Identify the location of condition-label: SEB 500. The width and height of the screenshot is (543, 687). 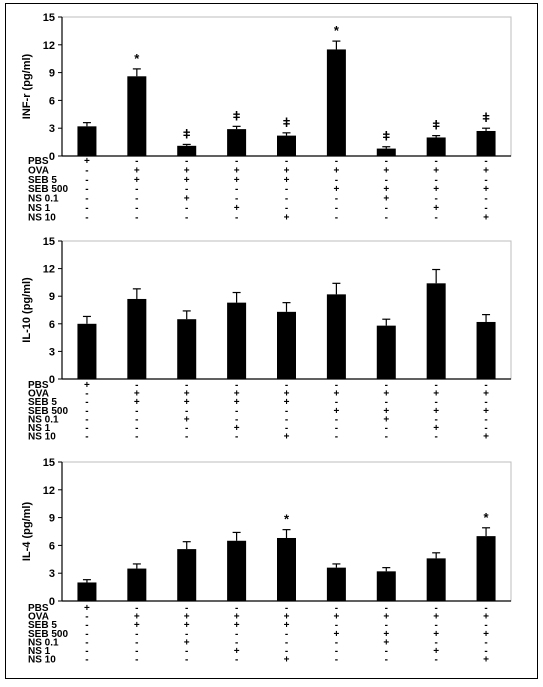
(48, 411).